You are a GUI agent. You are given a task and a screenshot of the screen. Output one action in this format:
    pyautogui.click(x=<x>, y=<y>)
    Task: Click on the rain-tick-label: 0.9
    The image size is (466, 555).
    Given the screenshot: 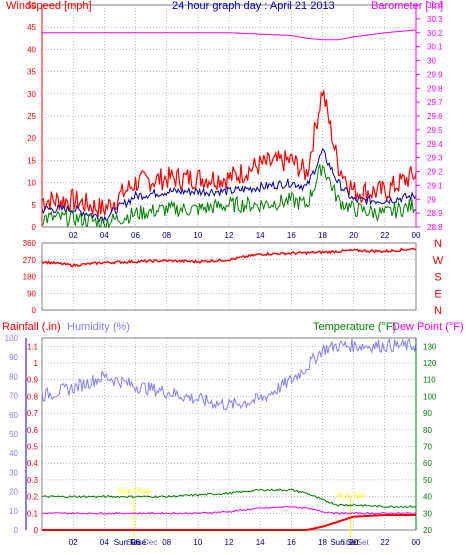 What is the action you would take?
    pyautogui.click(x=33, y=380)
    